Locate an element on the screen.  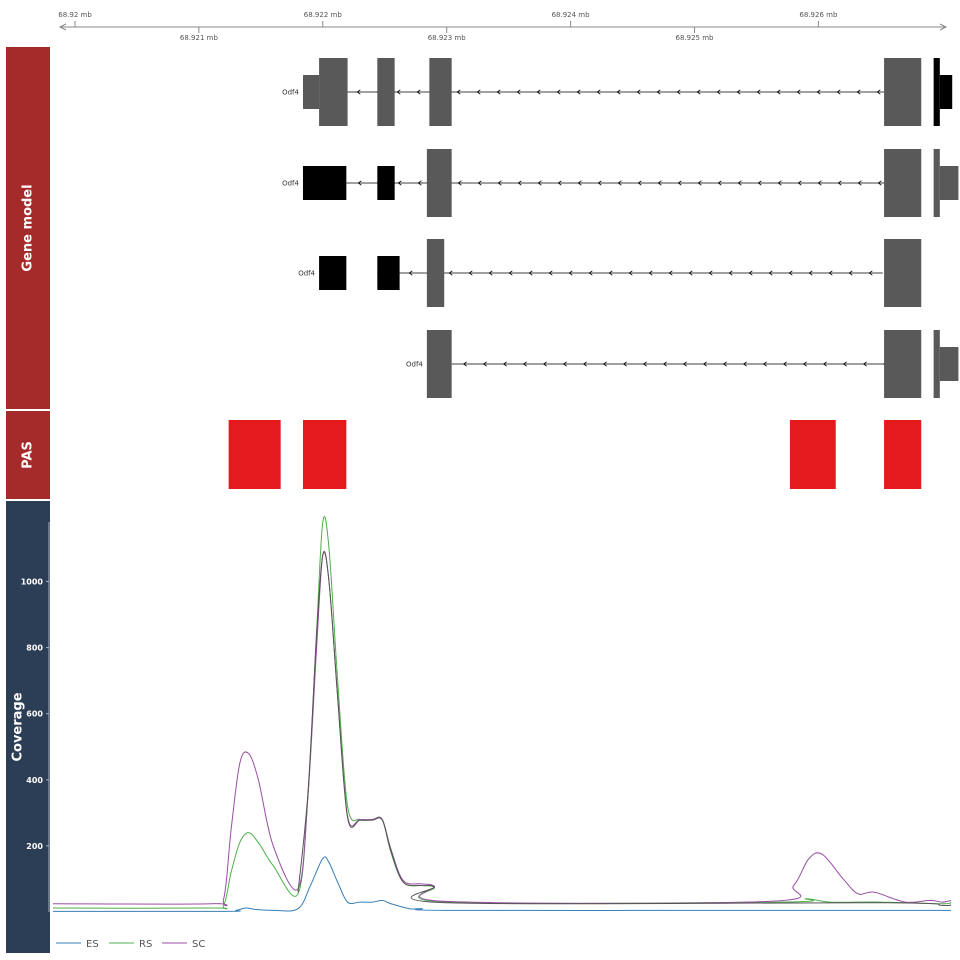
gene-model-title: Gene model is located at coordinates (28, 227).